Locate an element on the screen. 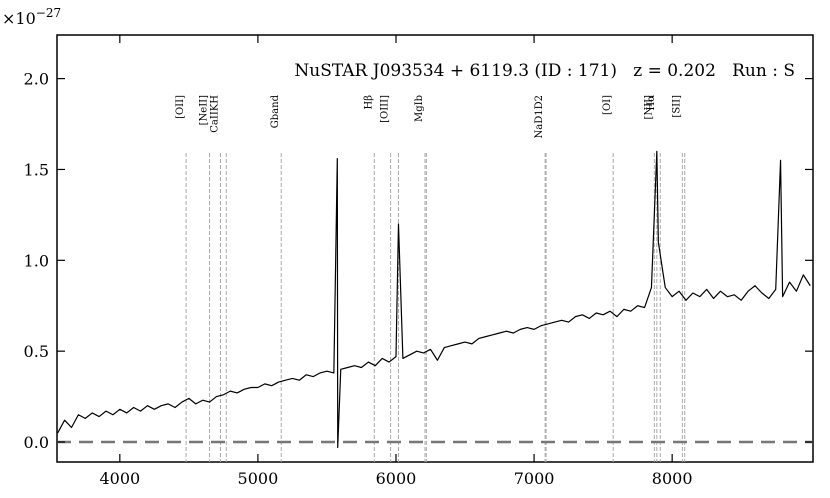 The width and height of the screenshot is (830, 498). x-tick-label: 4000 is located at coordinates (119, 478).